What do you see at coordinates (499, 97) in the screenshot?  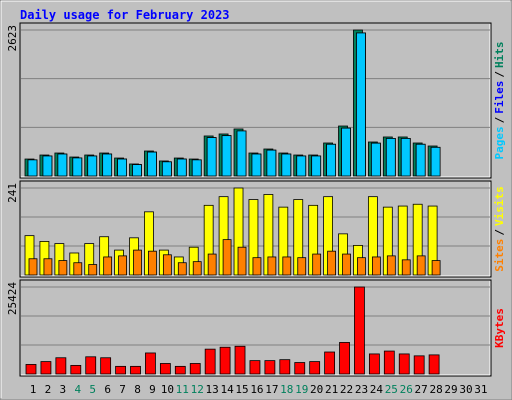 I see `legend-entry: Files` at bounding box center [499, 97].